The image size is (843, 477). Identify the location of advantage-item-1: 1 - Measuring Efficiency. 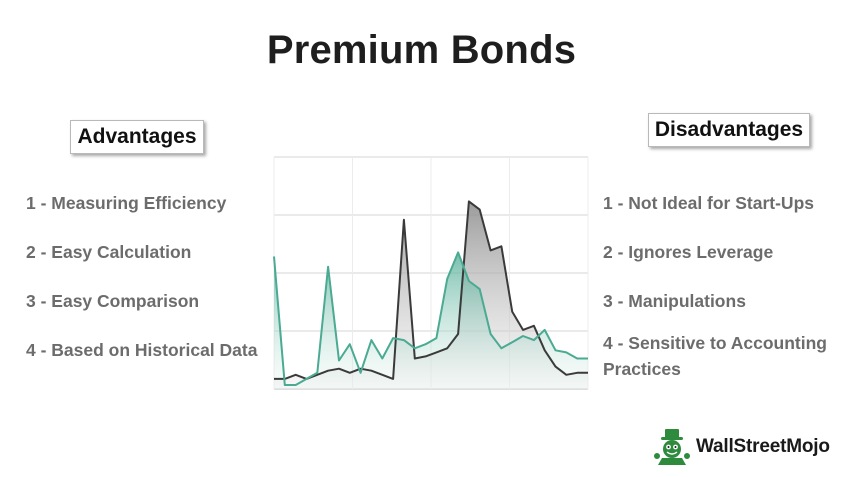
(126, 203).